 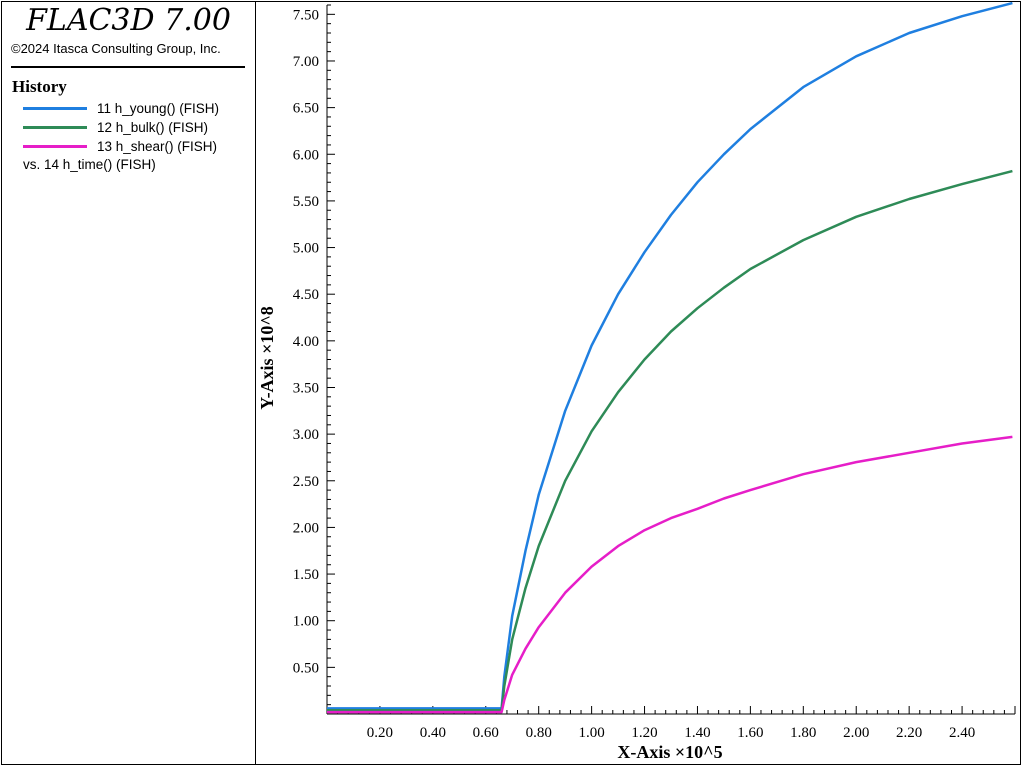 I want to click on x-tick-label: 1.20, so click(x=644, y=733).